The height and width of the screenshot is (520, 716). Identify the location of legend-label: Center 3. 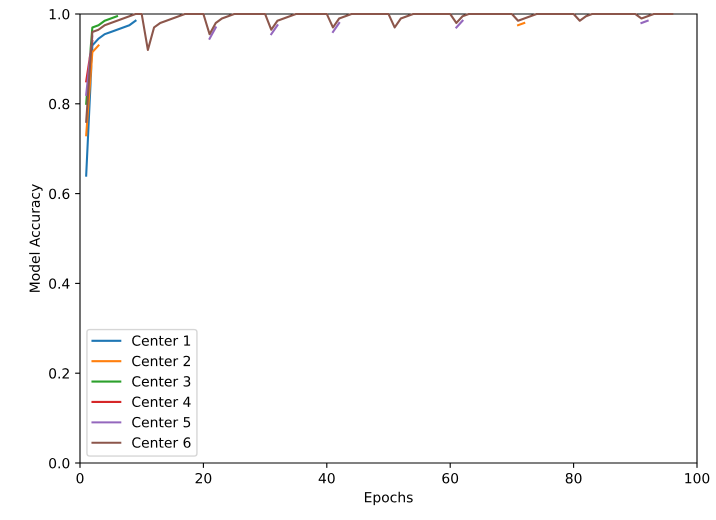
(161, 381).